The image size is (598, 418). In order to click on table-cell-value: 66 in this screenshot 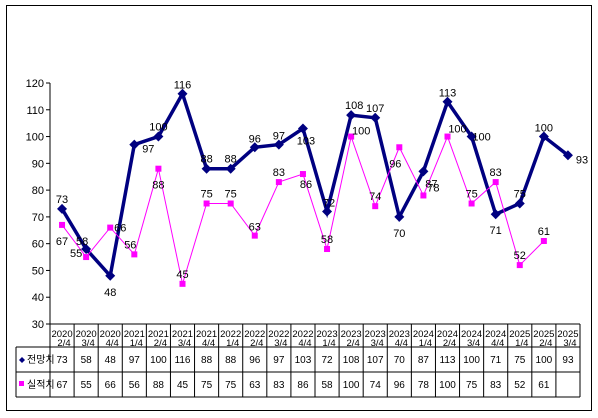, I will do `click(111, 385)`.